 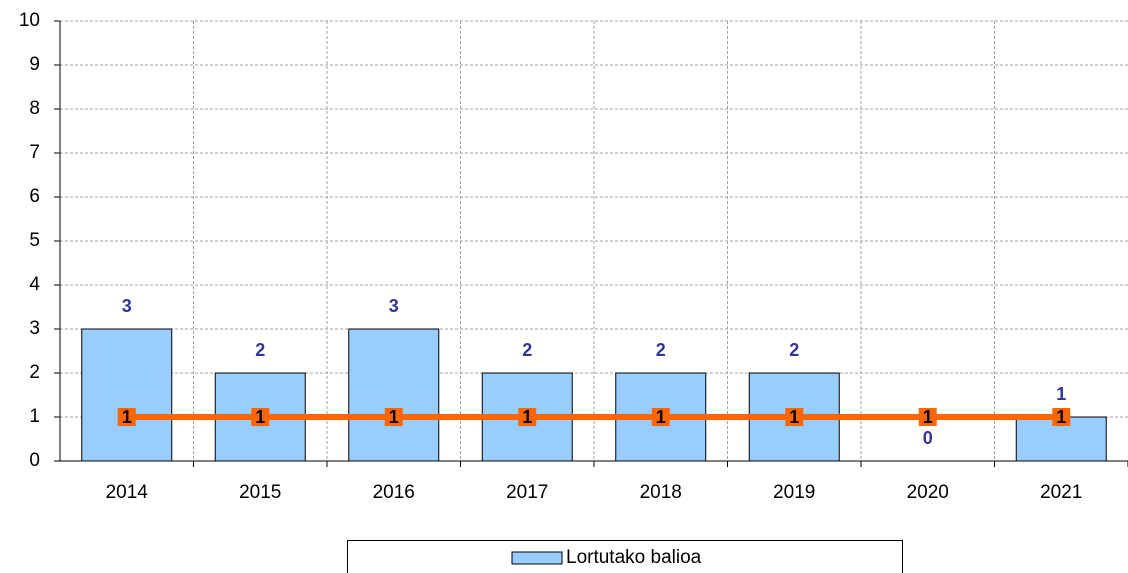 What do you see at coordinates (1061, 492) in the screenshot?
I see `x-tick-label: 2021` at bounding box center [1061, 492].